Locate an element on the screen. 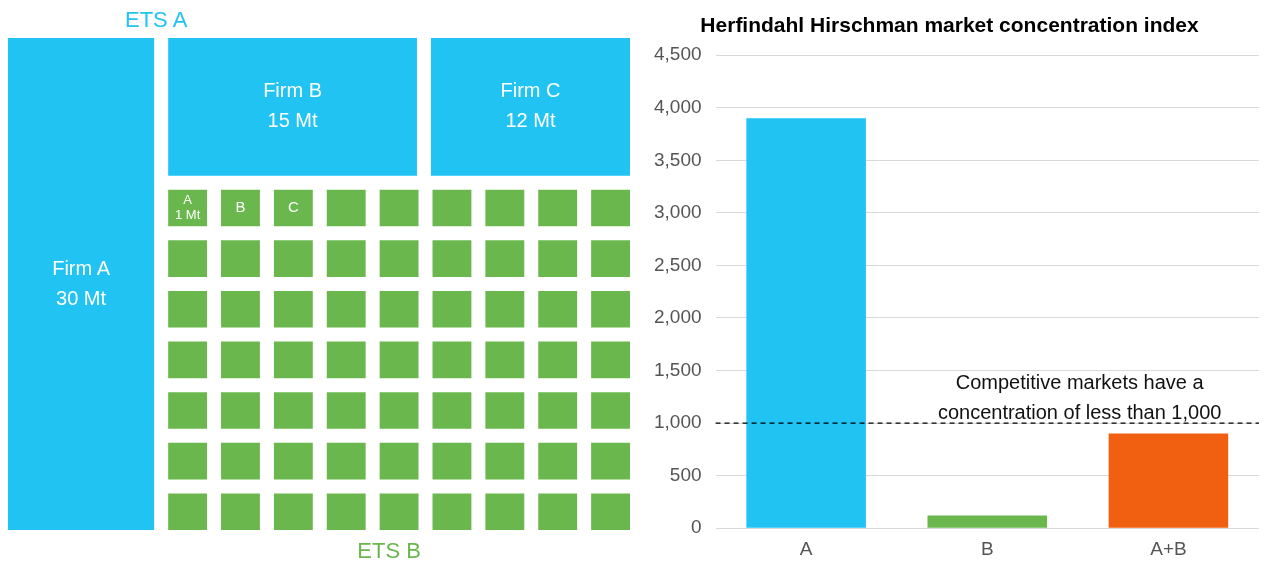  data-label: 1 Mt is located at coordinates (187, 215).